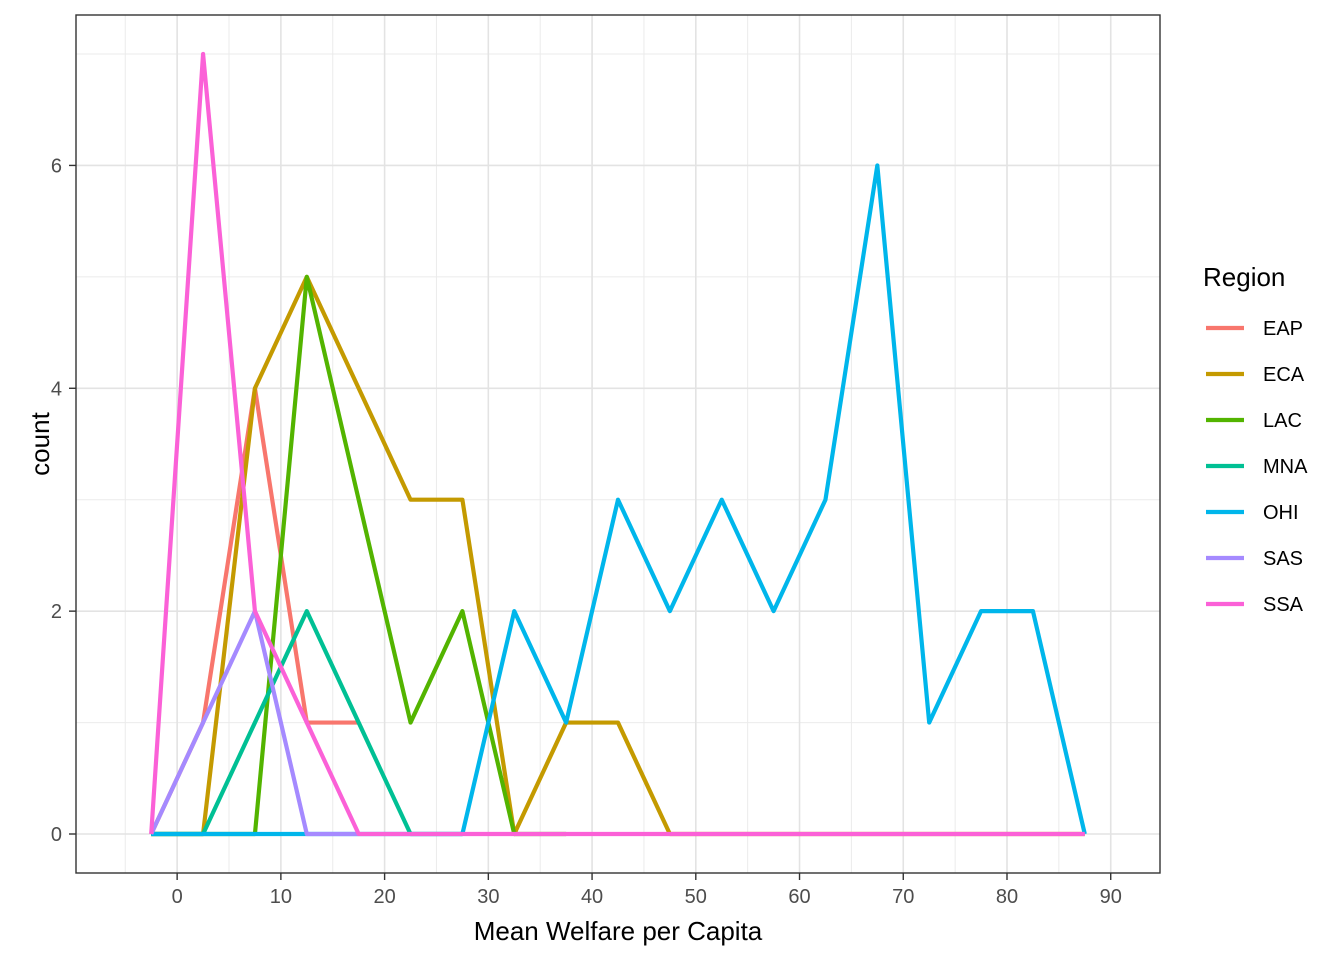 Image resolution: width=1344 pixels, height=960 pixels. Describe the element at coordinates (281, 897) in the screenshot. I see `x-tick-label: 10` at that location.